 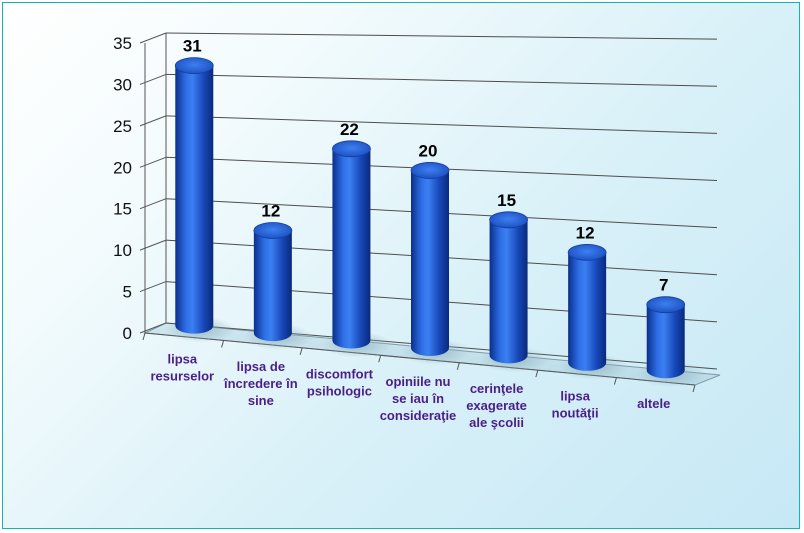 What do you see at coordinates (127, 333) in the screenshot?
I see `y-tick-label: 0` at bounding box center [127, 333].